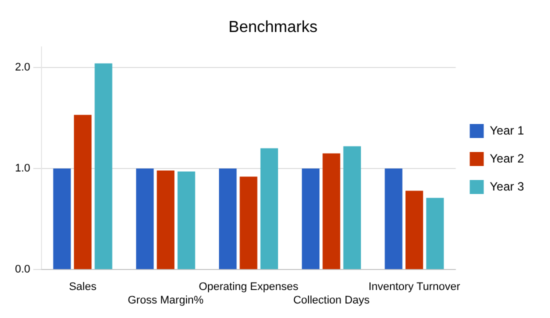  What do you see at coordinates (331, 300) in the screenshot?
I see `x-tick-label: Collection Days` at bounding box center [331, 300].